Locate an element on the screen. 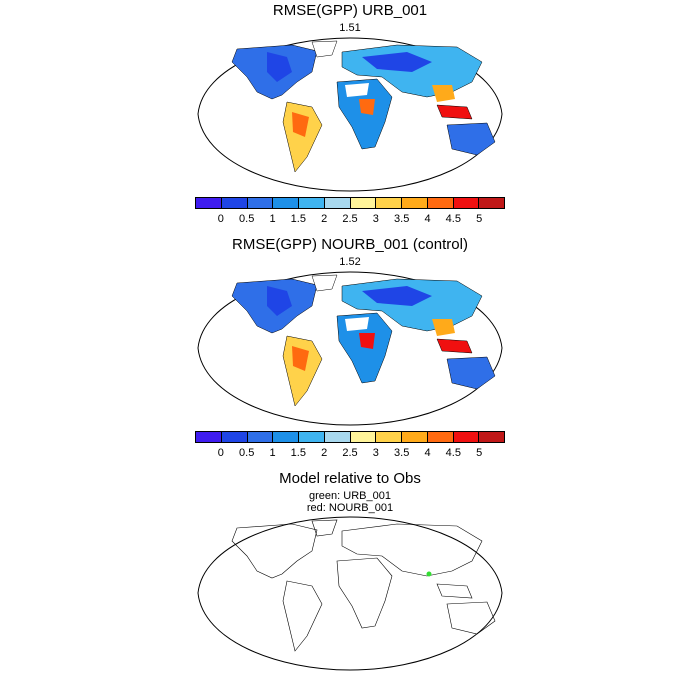 Image resolution: width=700 pixels, height=700 pixels. panel3-legend-red: red: NOURB_001 is located at coordinates (350, 508).